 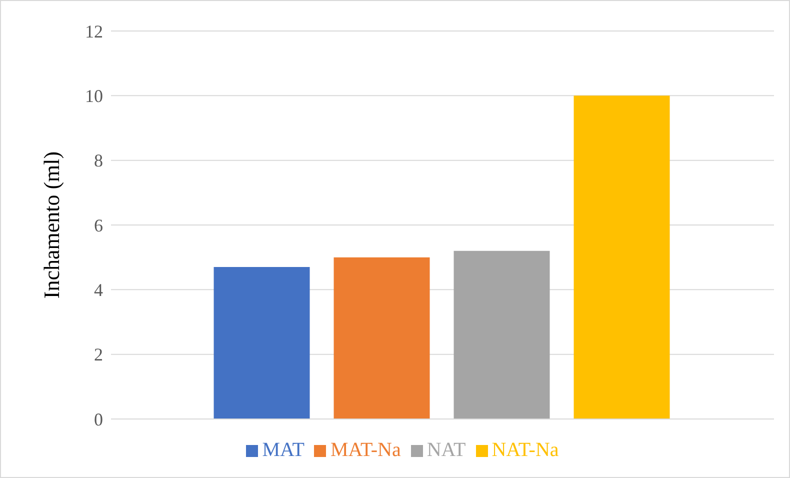 I want to click on y-tick-label: 2, so click(x=98, y=354).